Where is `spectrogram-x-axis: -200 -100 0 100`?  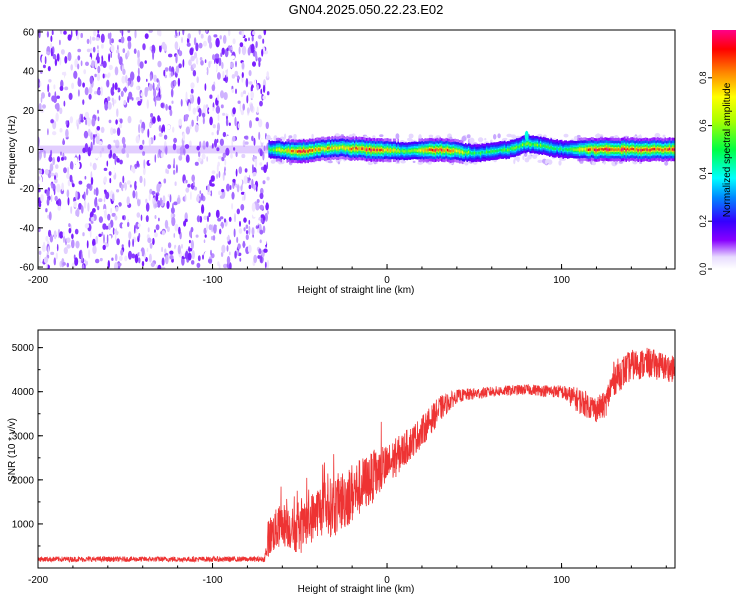
spectrogram-x-axis: -200 -100 0 100 is located at coordinates (347, 275).